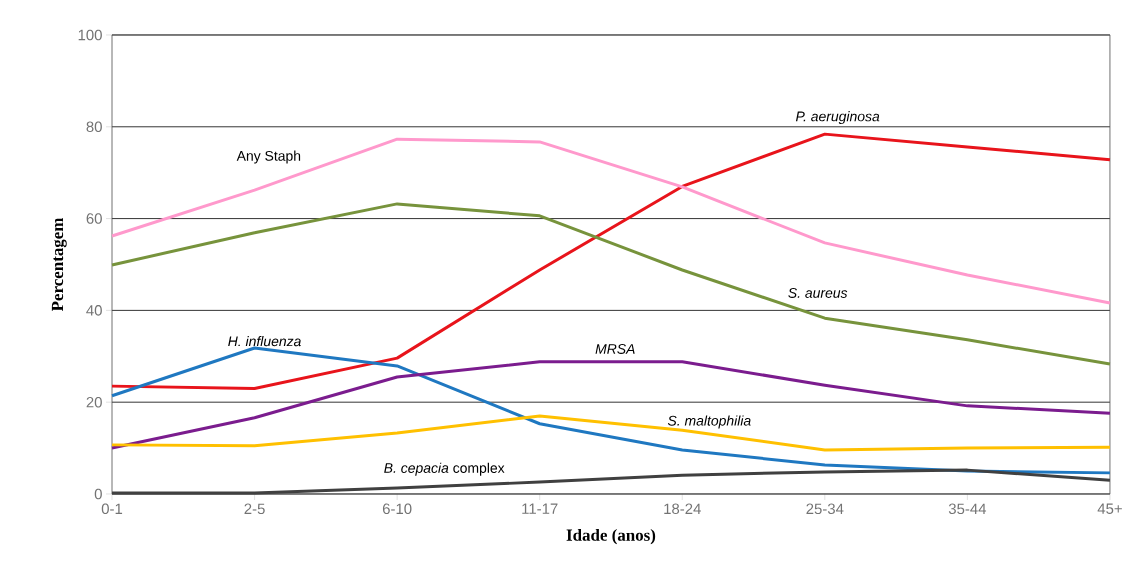  Describe the element at coordinates (59, 264) in the screenshot. I see `y-axis-title: Percentagem` at that location.